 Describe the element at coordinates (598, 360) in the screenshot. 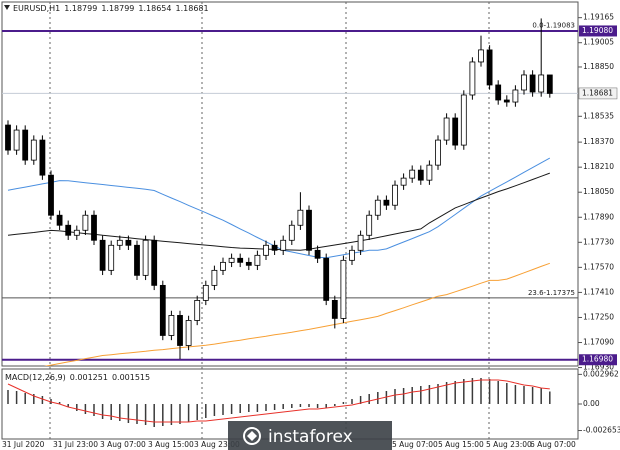

I see `level-label-box` at that location.